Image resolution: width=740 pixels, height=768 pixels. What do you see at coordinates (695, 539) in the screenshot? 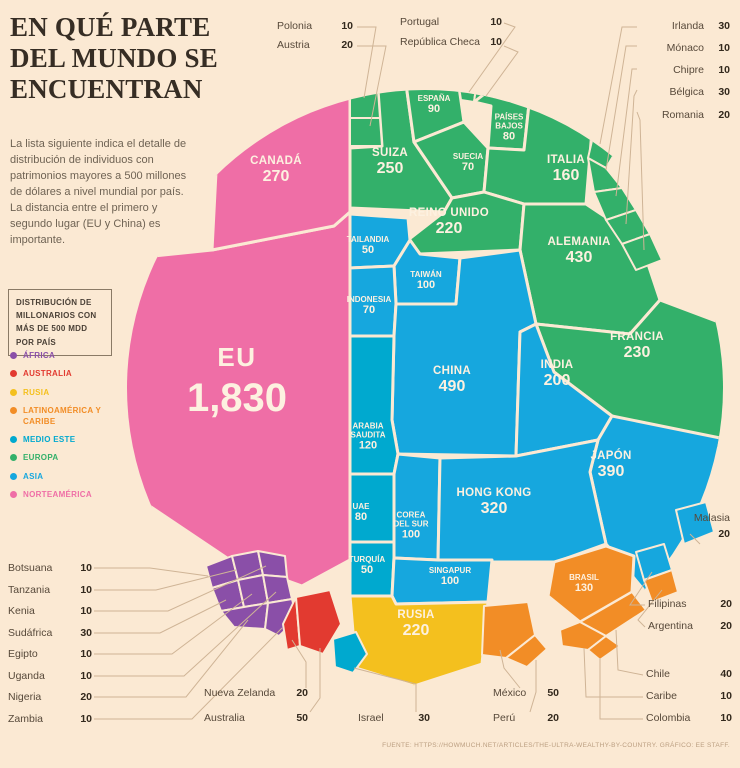
I see `line-malasia` at bounding box center [695, 539].